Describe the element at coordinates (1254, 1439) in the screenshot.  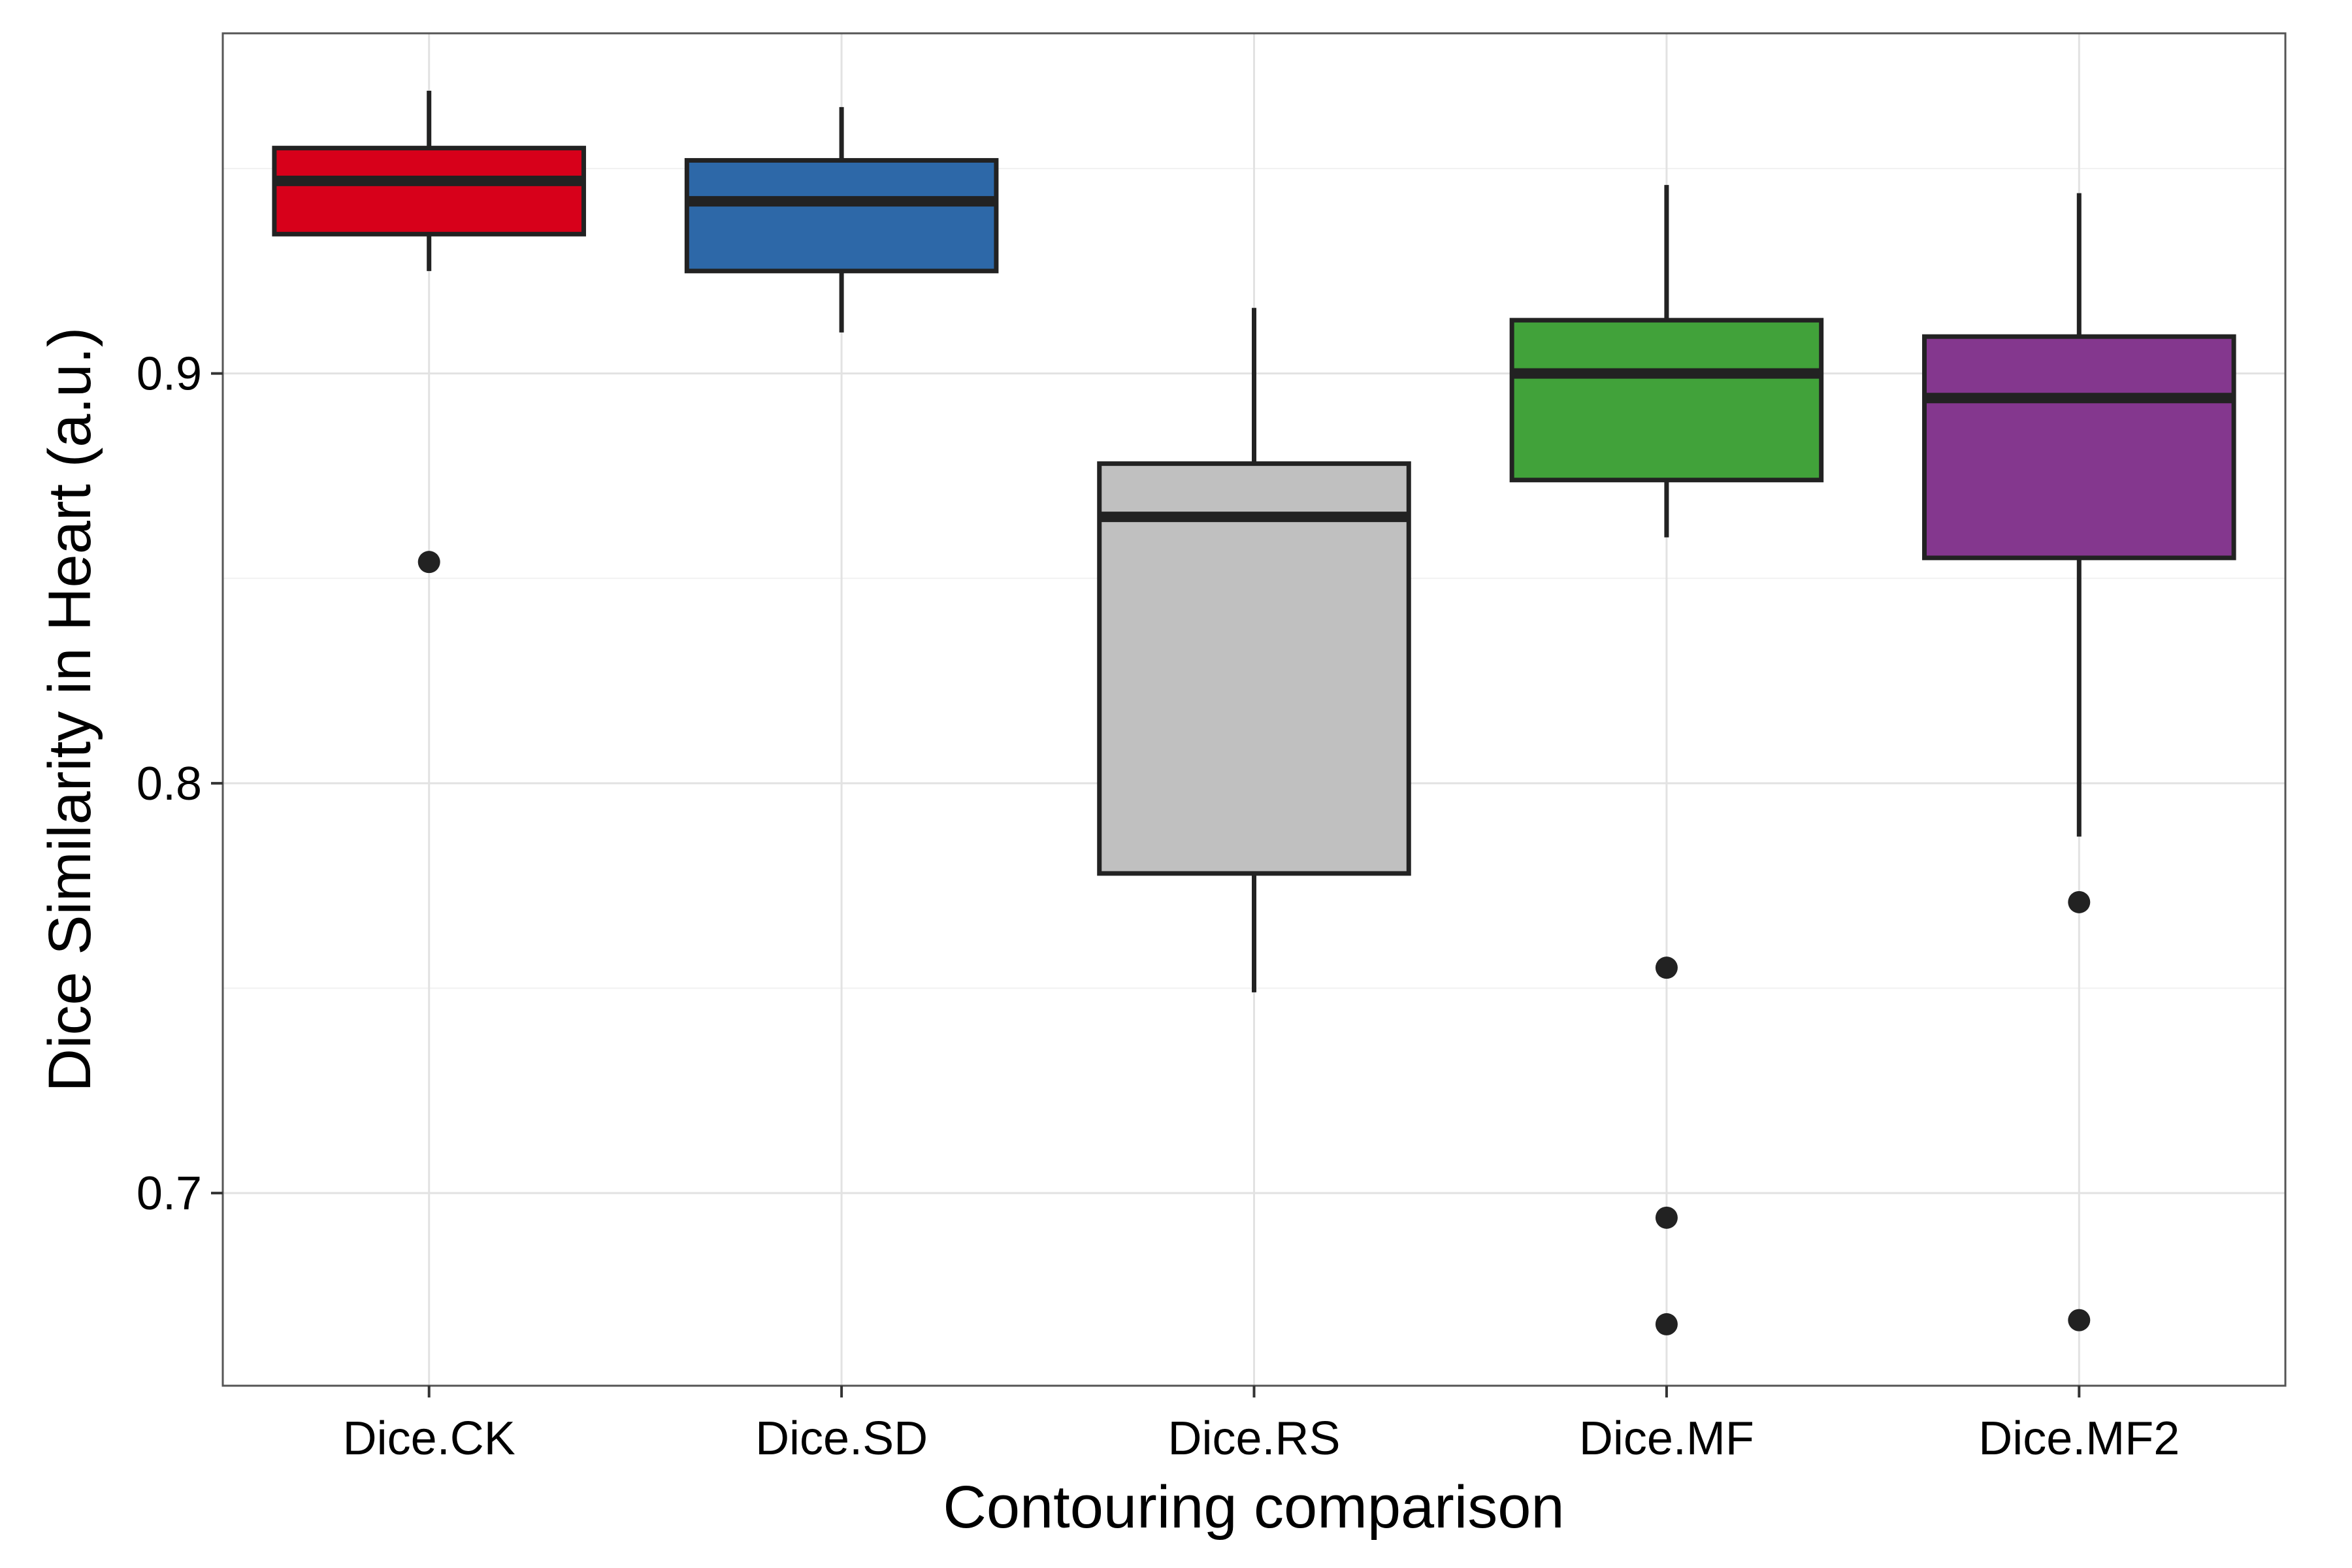
I see `x-tick-label: Dice.RS` at that location.